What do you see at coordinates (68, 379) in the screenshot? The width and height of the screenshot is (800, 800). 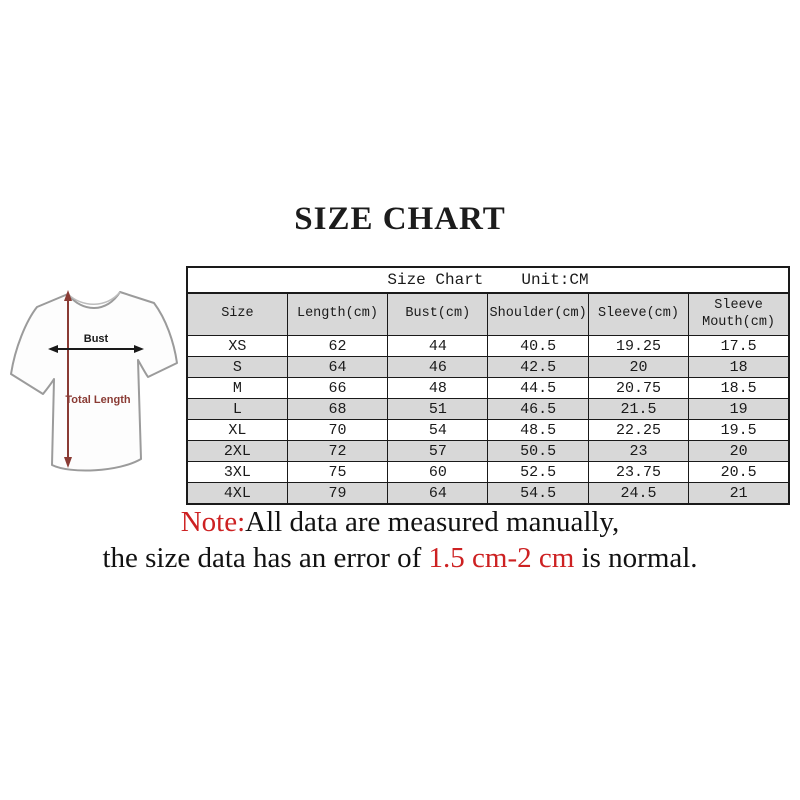 I see `total-length-arrow` at bounding box center [68, 379].